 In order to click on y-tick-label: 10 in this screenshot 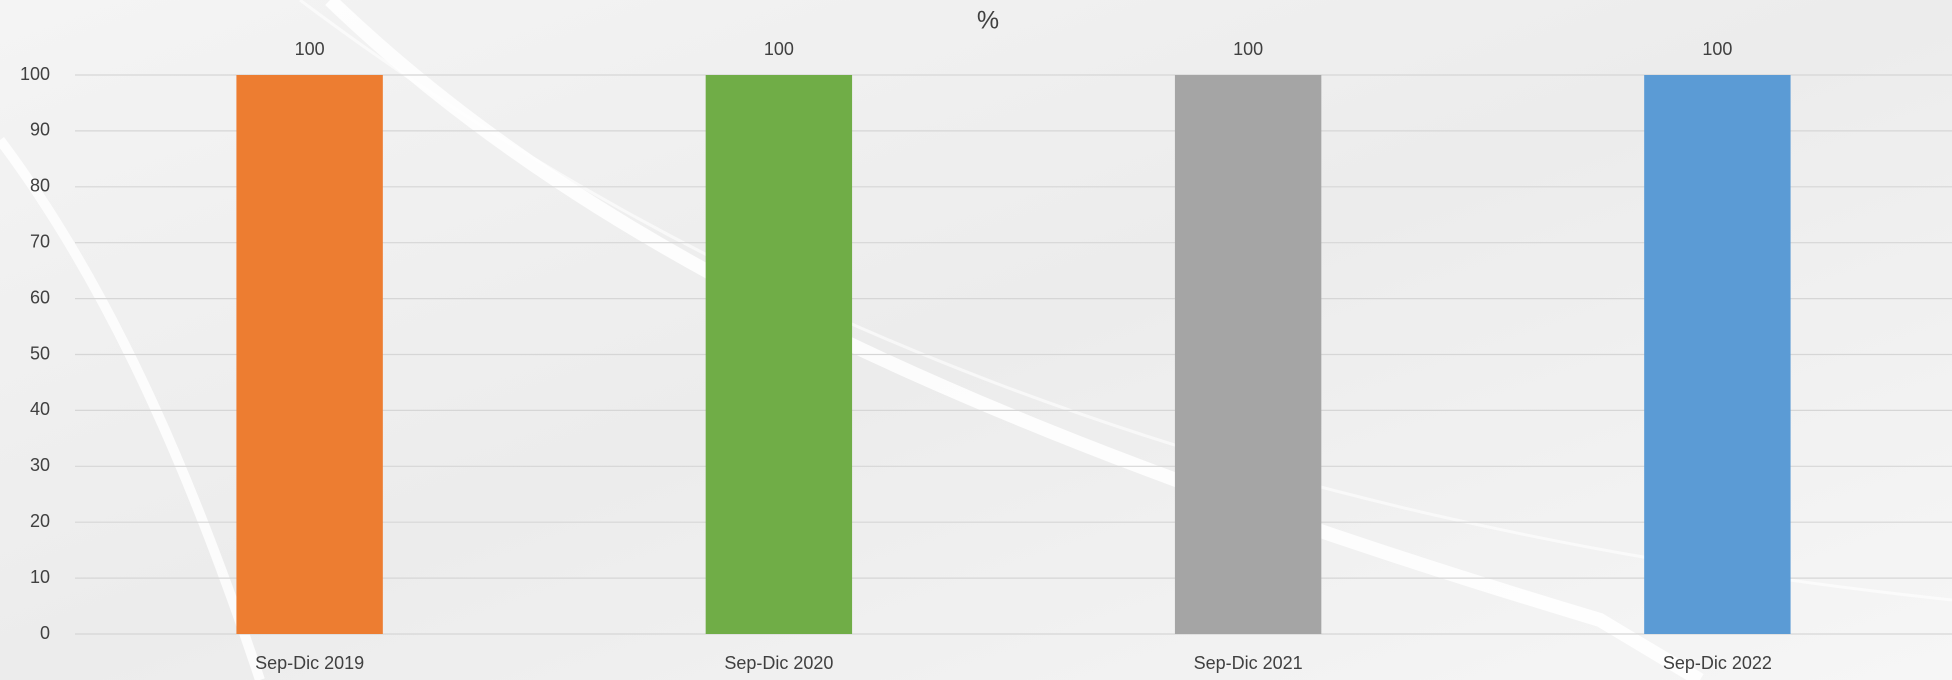, I will do `click(40, 577)`.